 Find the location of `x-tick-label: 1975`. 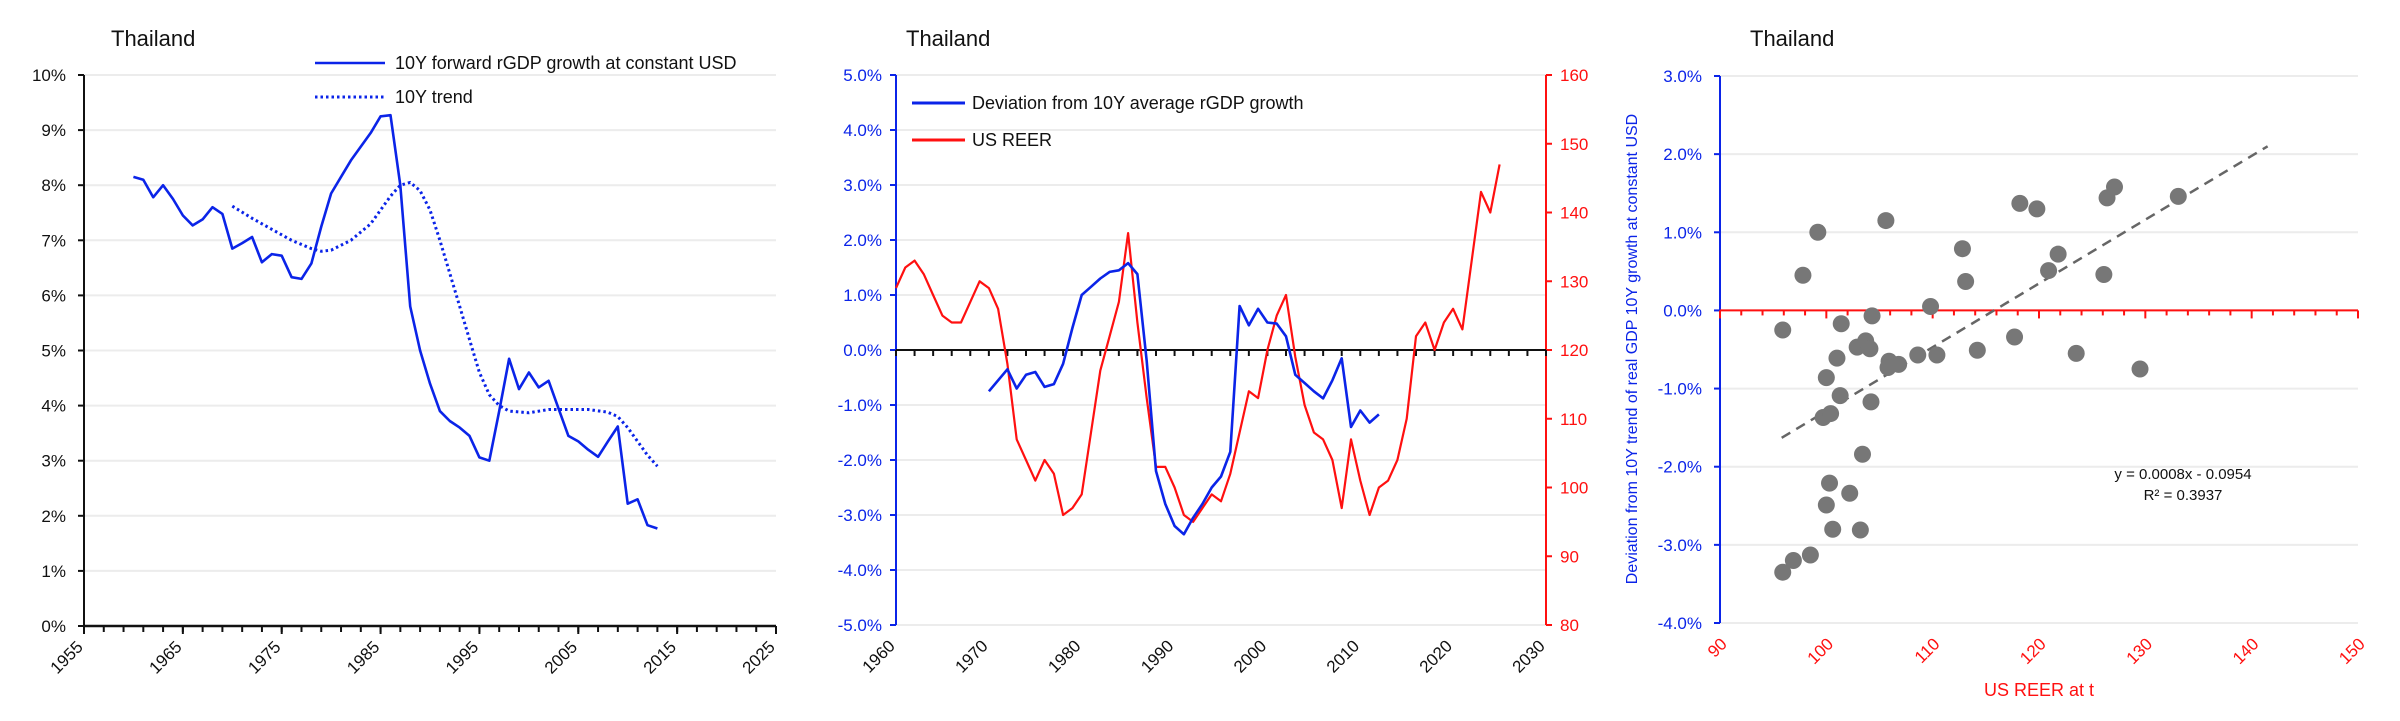

x-tick-label: 1975 is located at coordinates (264, 657).